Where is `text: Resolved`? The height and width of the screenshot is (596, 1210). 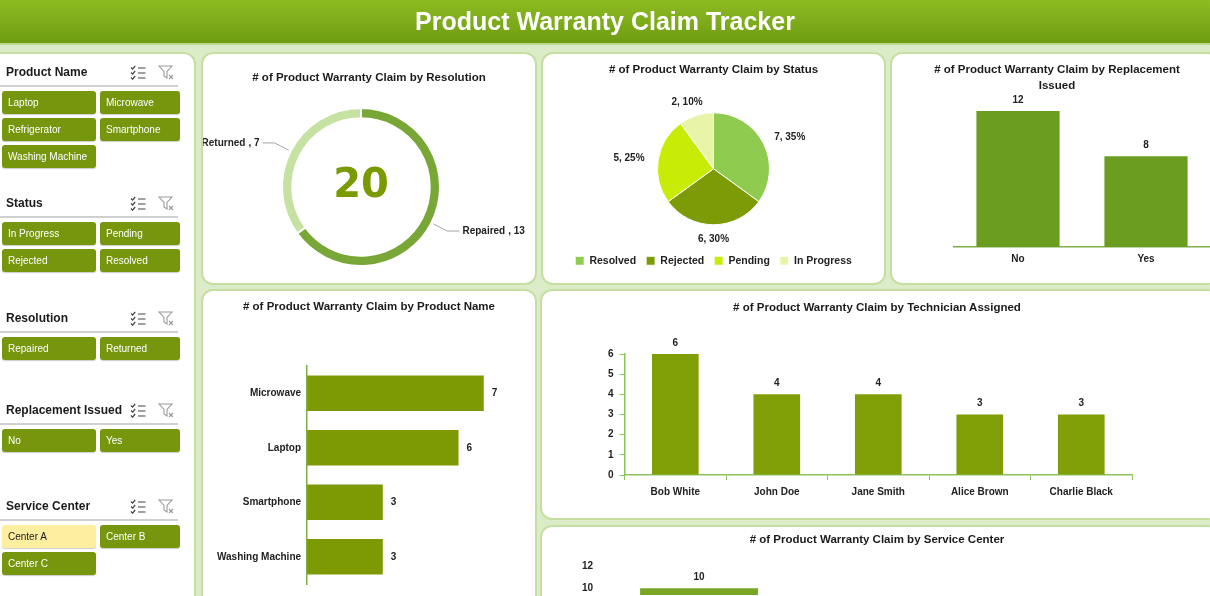
text: Resolved is located at coordinates (127, 261).